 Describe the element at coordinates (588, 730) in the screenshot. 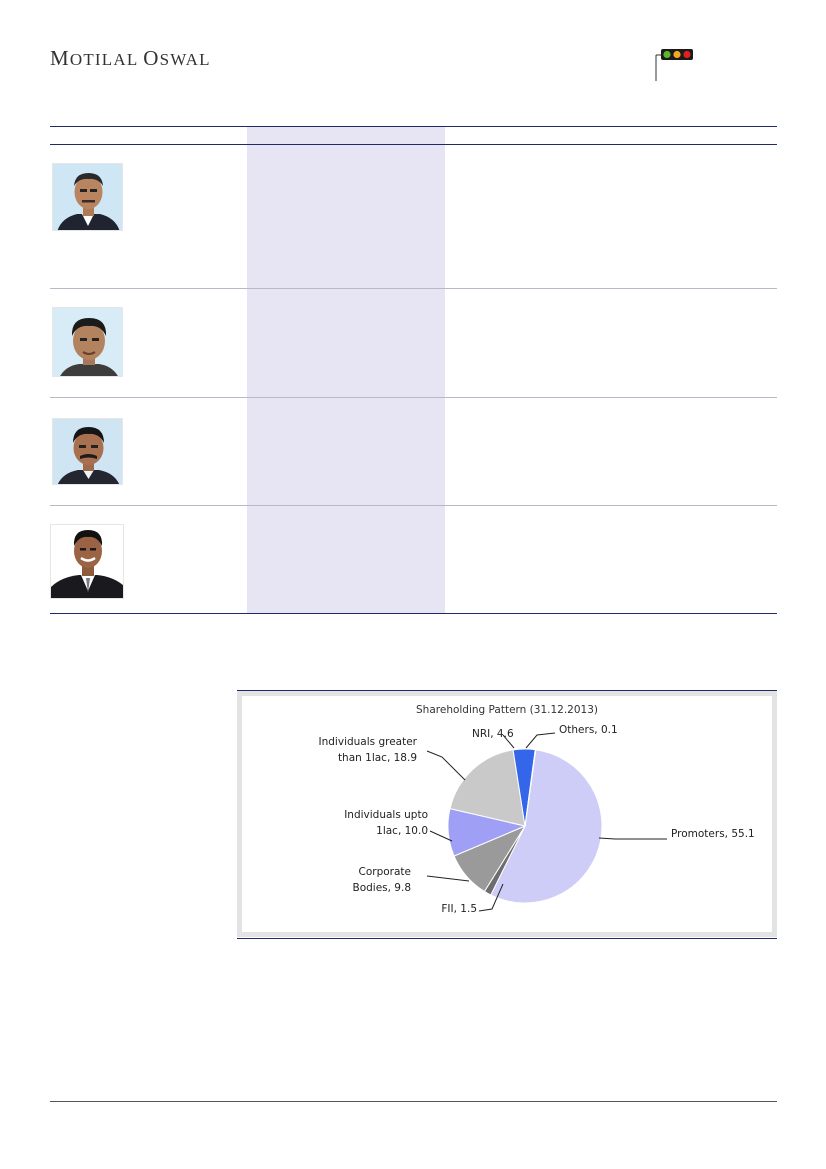

I see `label-others: Others, 0.1` at that location.